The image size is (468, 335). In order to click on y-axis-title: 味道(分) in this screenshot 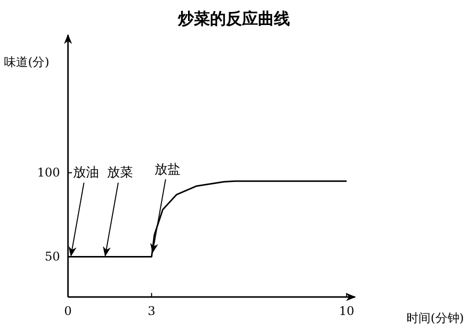, I will do `click(27, 62)`.